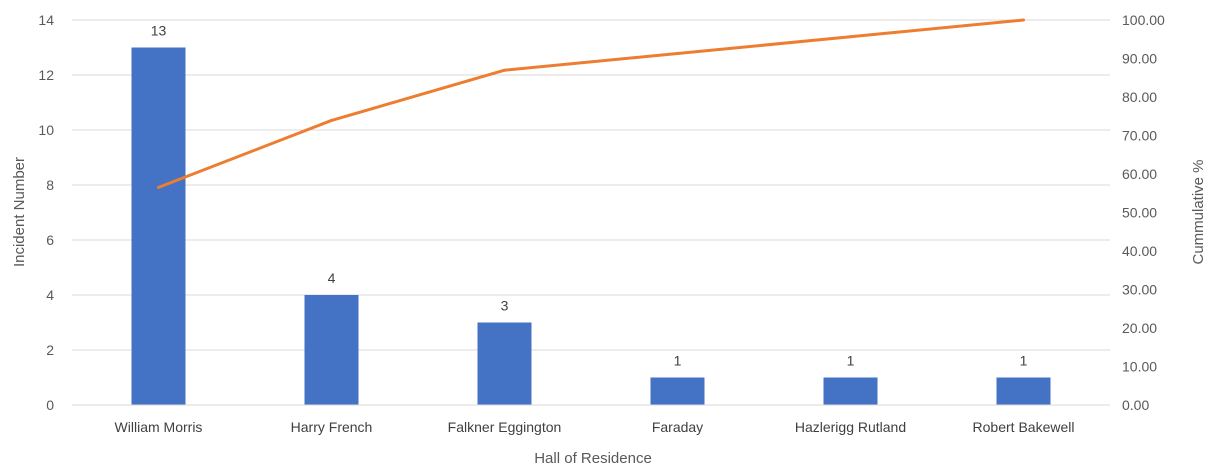 The image size is (1214, 476). I want to click on x-category-label: Falkner Eggington, so click(505, 427).